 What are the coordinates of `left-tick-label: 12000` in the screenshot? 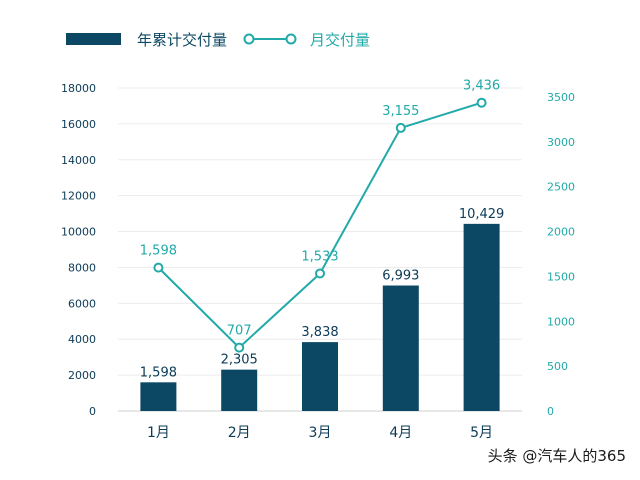 It's located at (78, 196).